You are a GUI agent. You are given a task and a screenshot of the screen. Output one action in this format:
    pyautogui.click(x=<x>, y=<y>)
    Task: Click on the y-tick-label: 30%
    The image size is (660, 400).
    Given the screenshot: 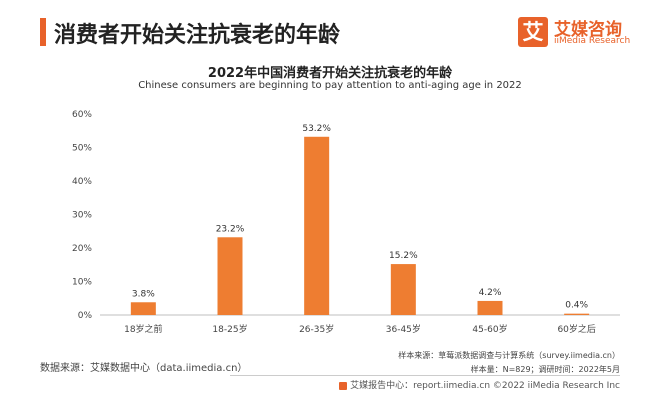 What is the action you would take?
    pyautogui.click(x=82, y=216)
    